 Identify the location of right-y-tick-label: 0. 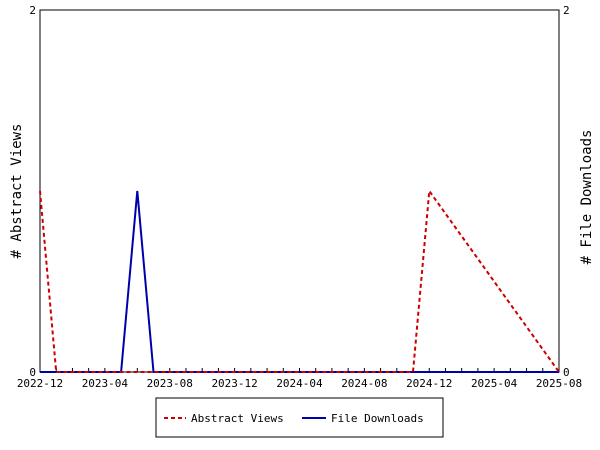
(566, 372).